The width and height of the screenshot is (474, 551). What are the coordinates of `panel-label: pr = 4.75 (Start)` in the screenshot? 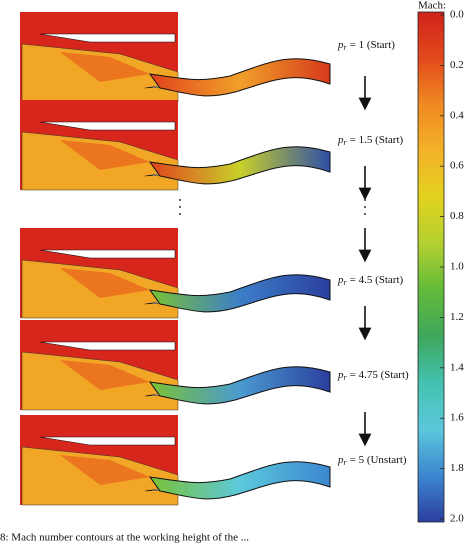 It's located at (373, 375).